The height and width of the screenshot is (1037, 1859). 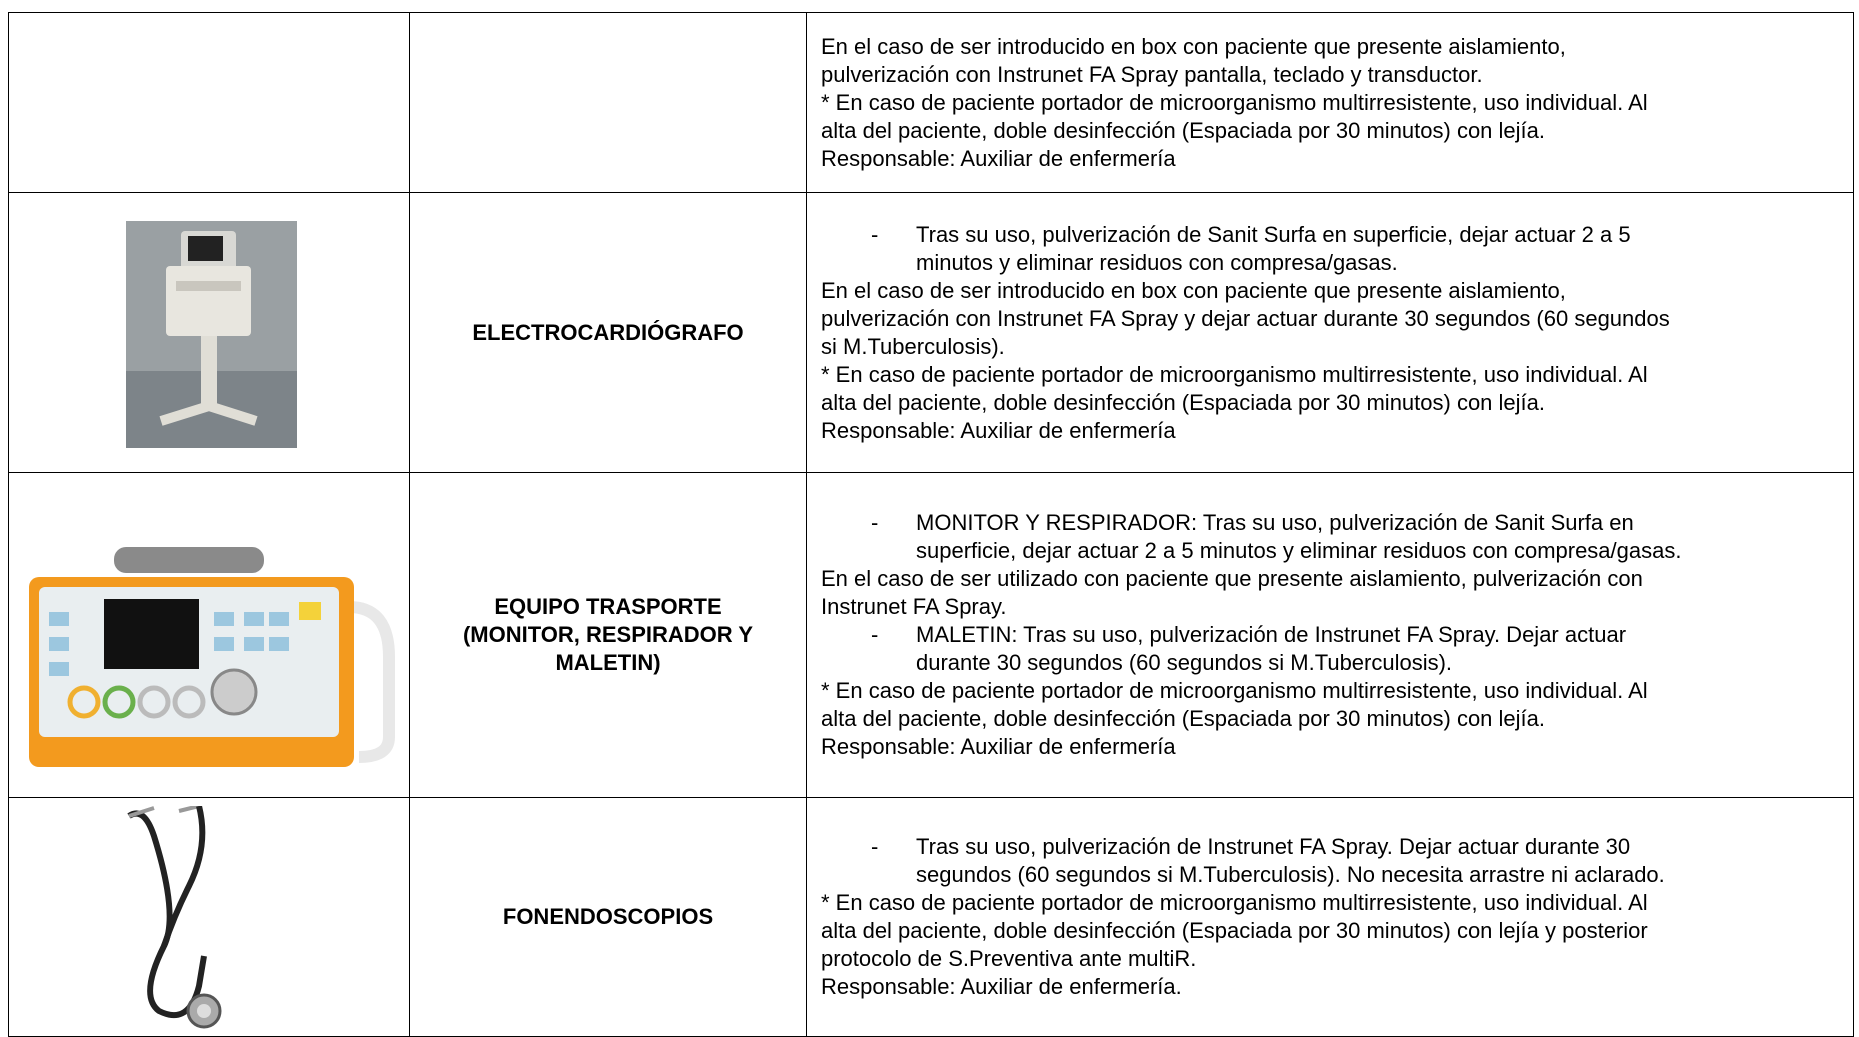 What do you see at coordinates (1337, 987) in the screenshot?
I see `text-line: Responsable: Auxiliar de enfermería.` at bounding box center [1337, 987].